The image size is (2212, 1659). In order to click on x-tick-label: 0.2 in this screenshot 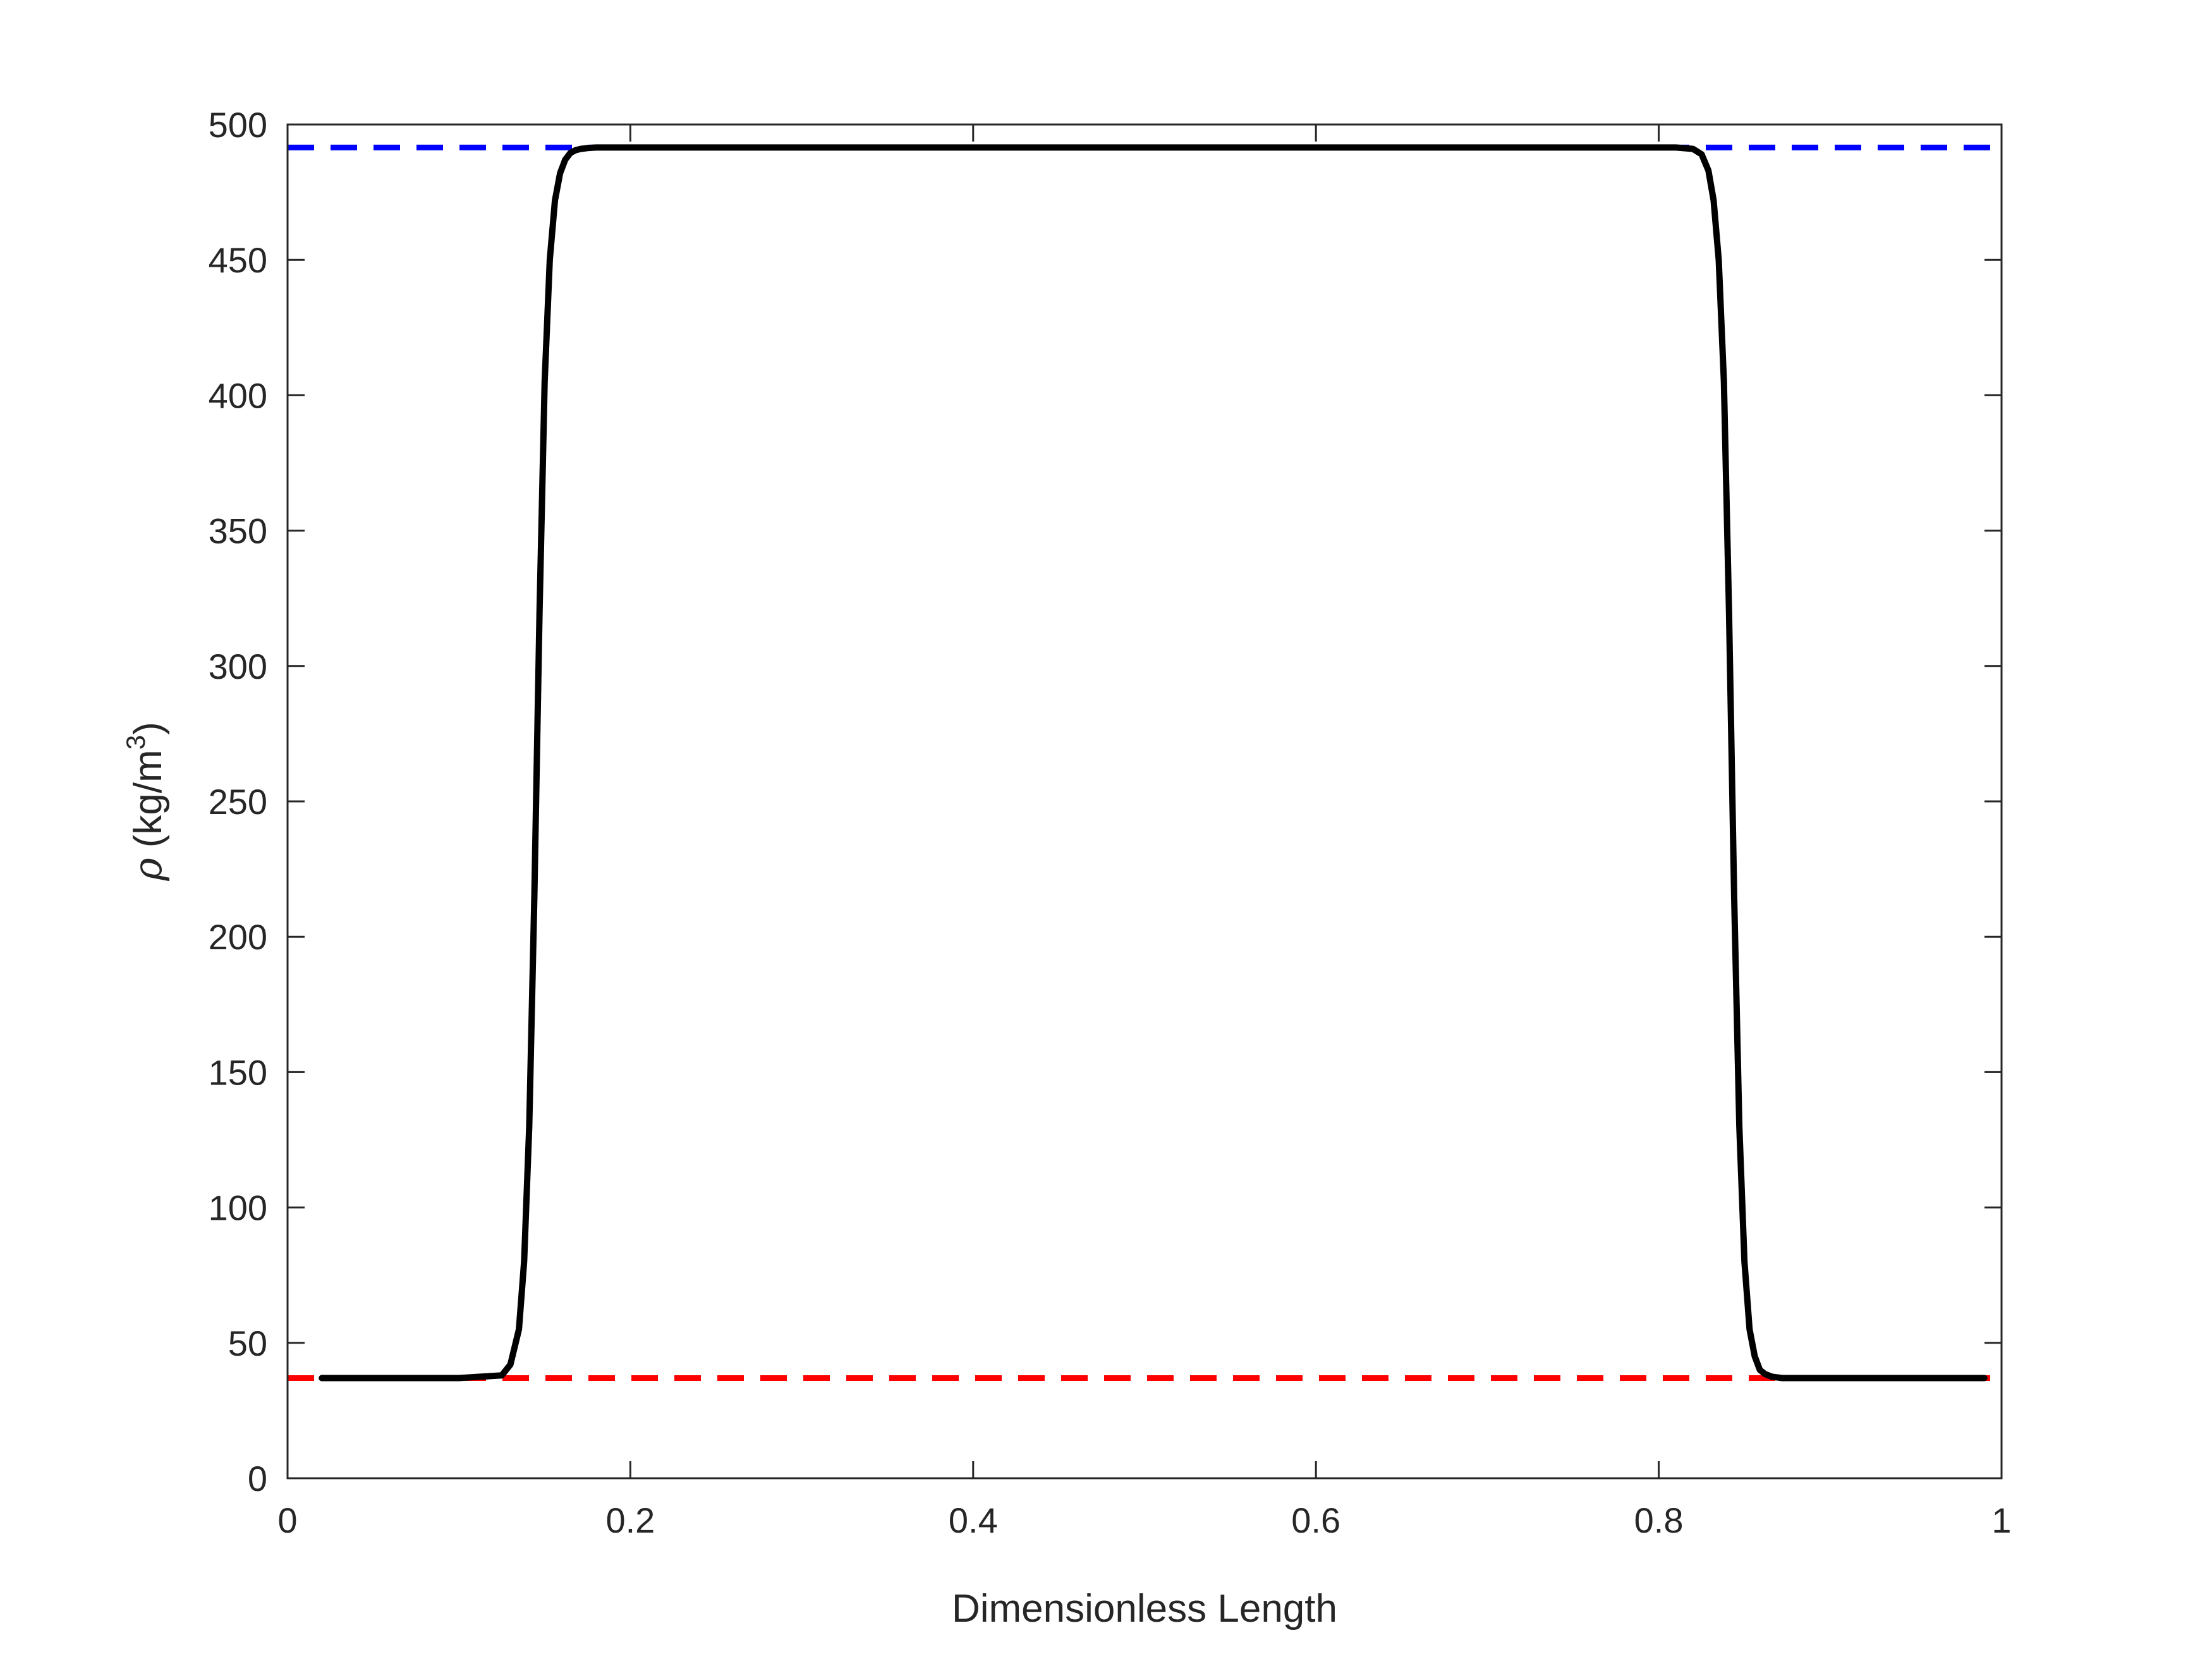, I will do `click(630, 1520)`.